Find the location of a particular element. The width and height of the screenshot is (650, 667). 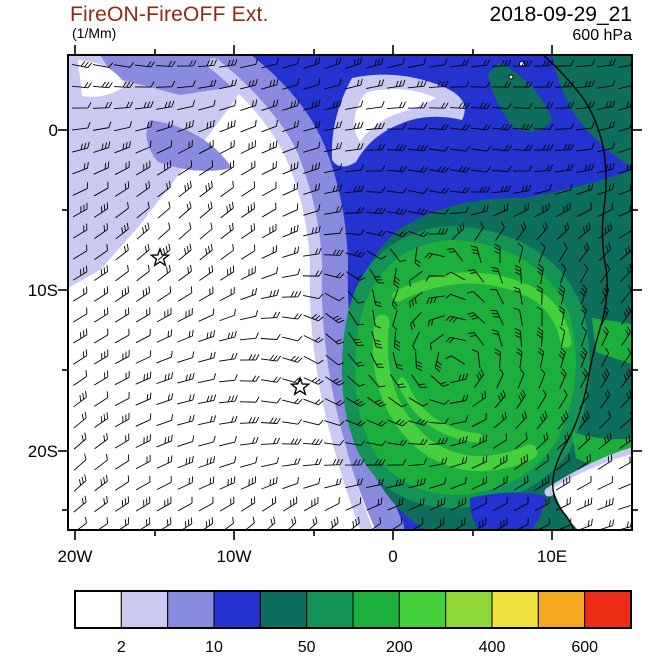

lon-tick-label: 20W is located at coordinates (75, 556).